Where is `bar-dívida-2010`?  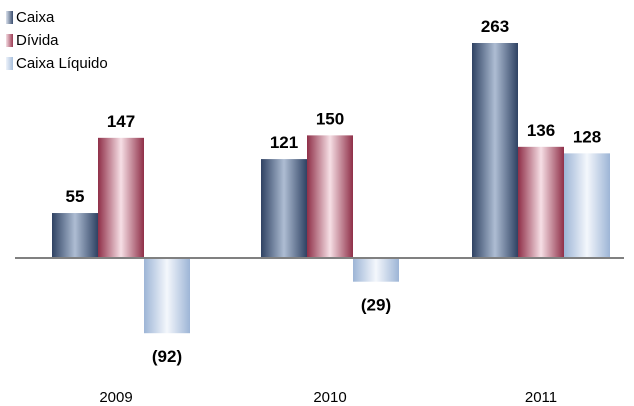 bar-dívida-2010 is located at coordinates (330, 196).